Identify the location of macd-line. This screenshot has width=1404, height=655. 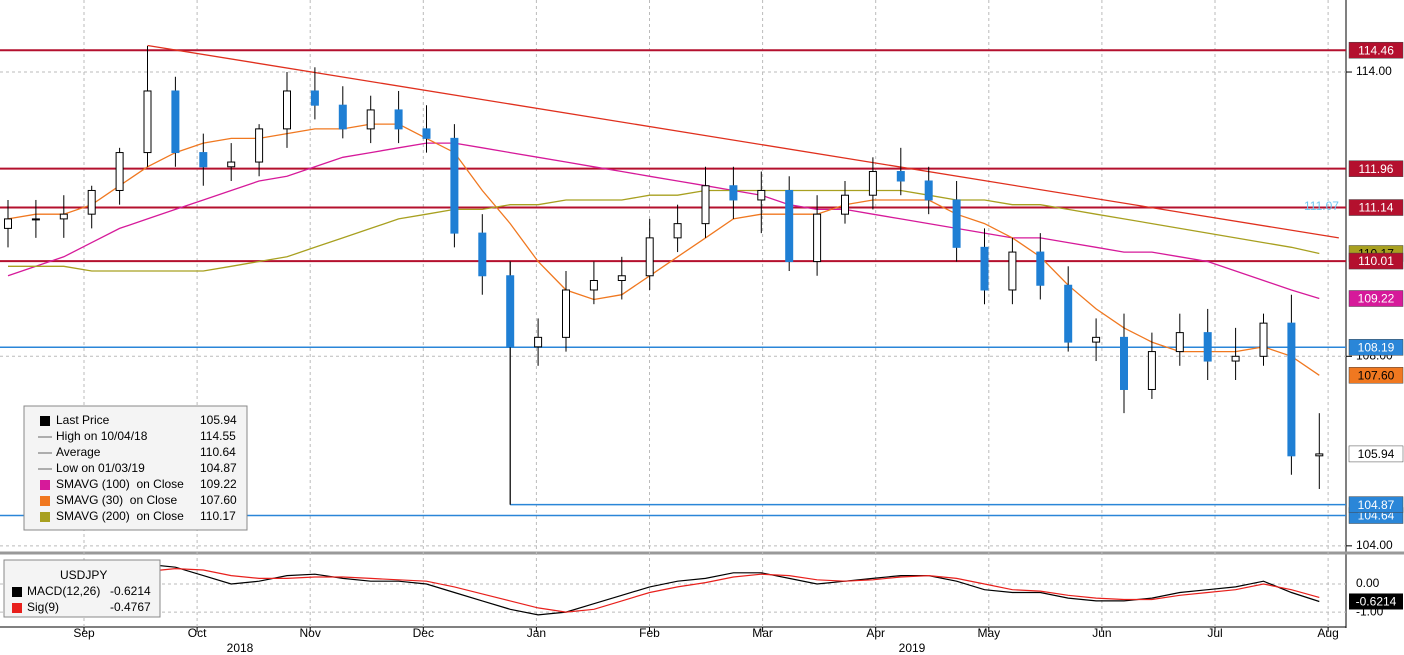
(663, 589).